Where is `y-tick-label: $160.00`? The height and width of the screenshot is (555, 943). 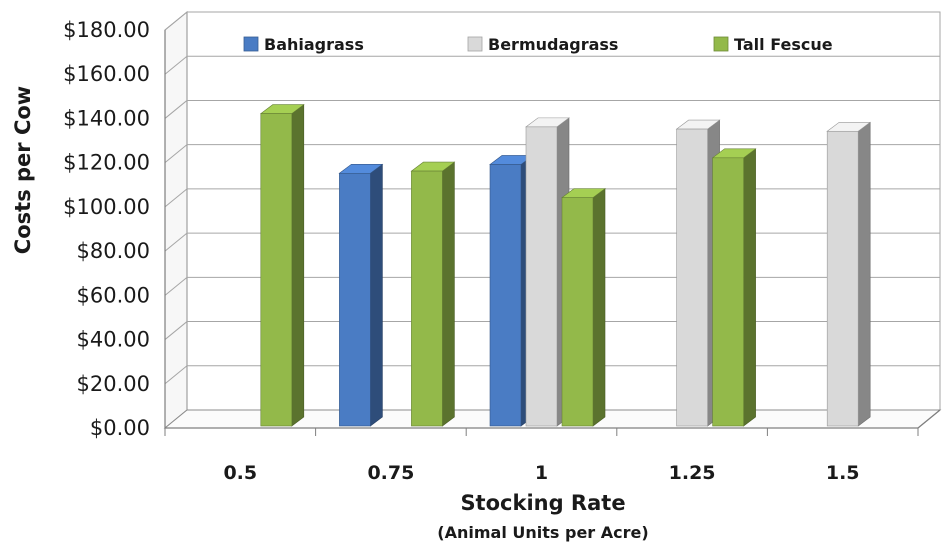
y-tick-label: $160.00 is located at coordinates (106, 74).